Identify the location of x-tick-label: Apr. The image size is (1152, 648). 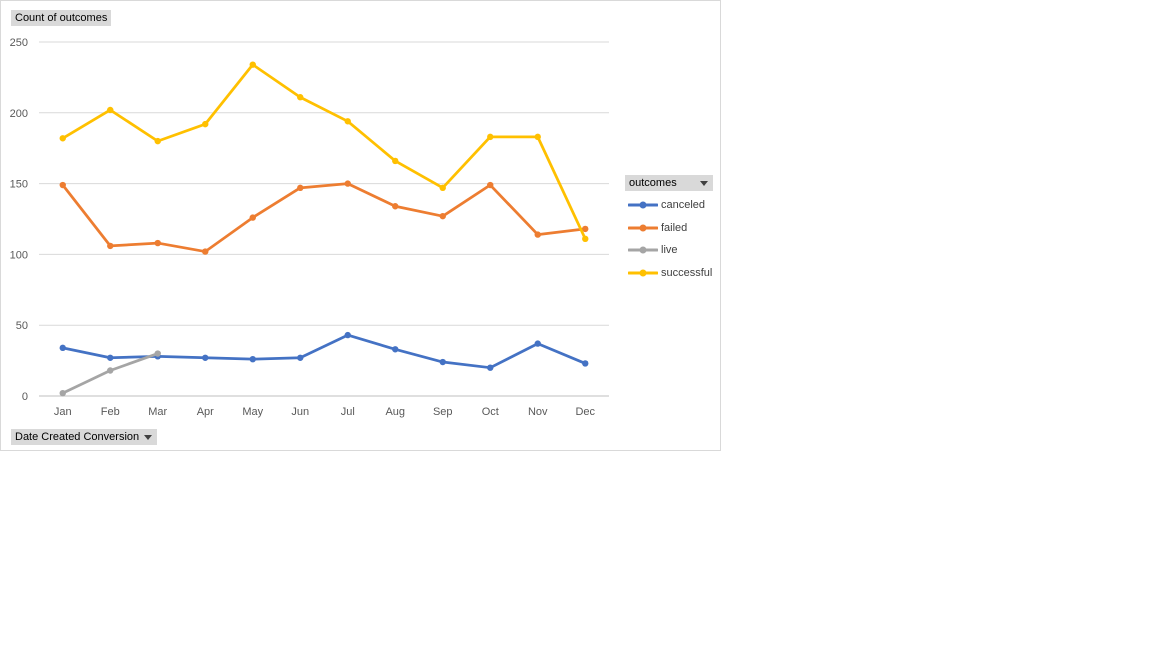
(205, 412).